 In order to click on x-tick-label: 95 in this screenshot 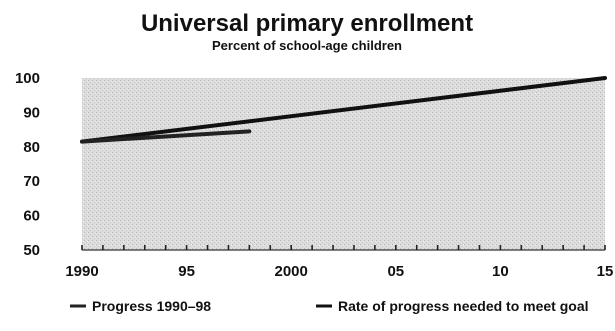, I will do `click(186, 271)`.